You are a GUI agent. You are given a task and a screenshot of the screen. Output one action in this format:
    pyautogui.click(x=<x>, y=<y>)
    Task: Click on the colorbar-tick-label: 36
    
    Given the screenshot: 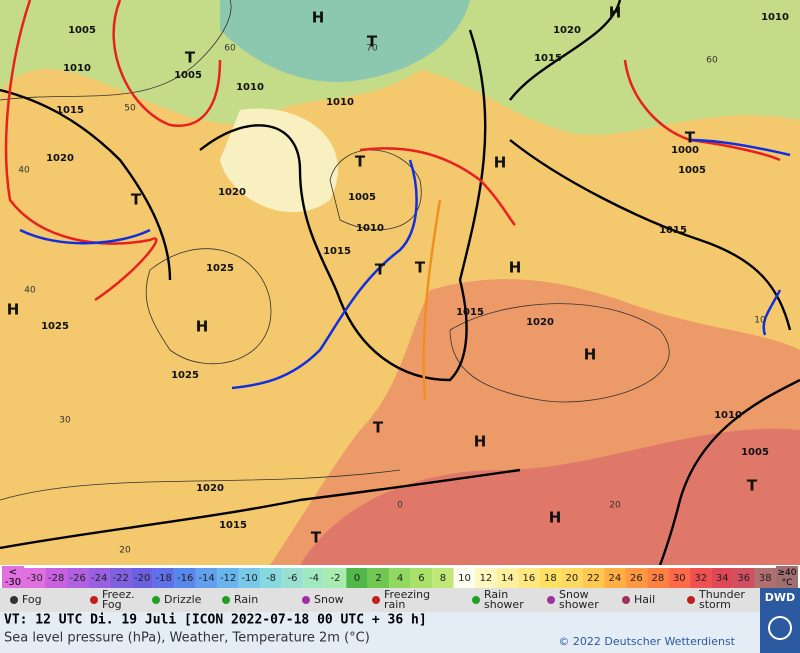 What is the action you would take?
    pyautogui.click(x=743, y=578)
    